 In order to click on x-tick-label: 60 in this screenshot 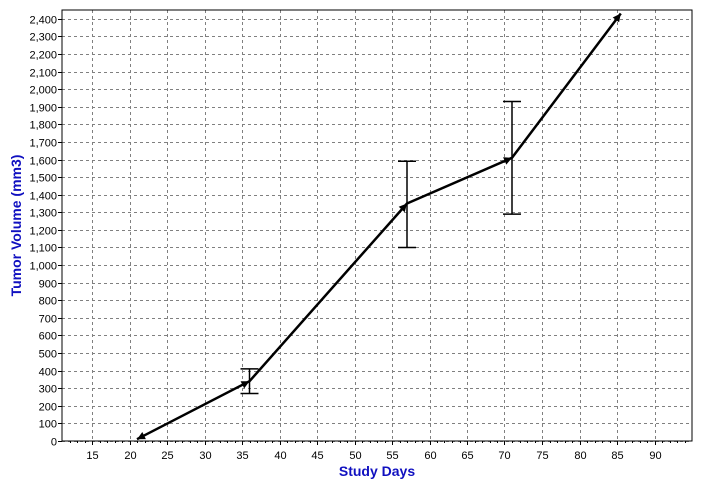, I will do `click(430, 456)`.